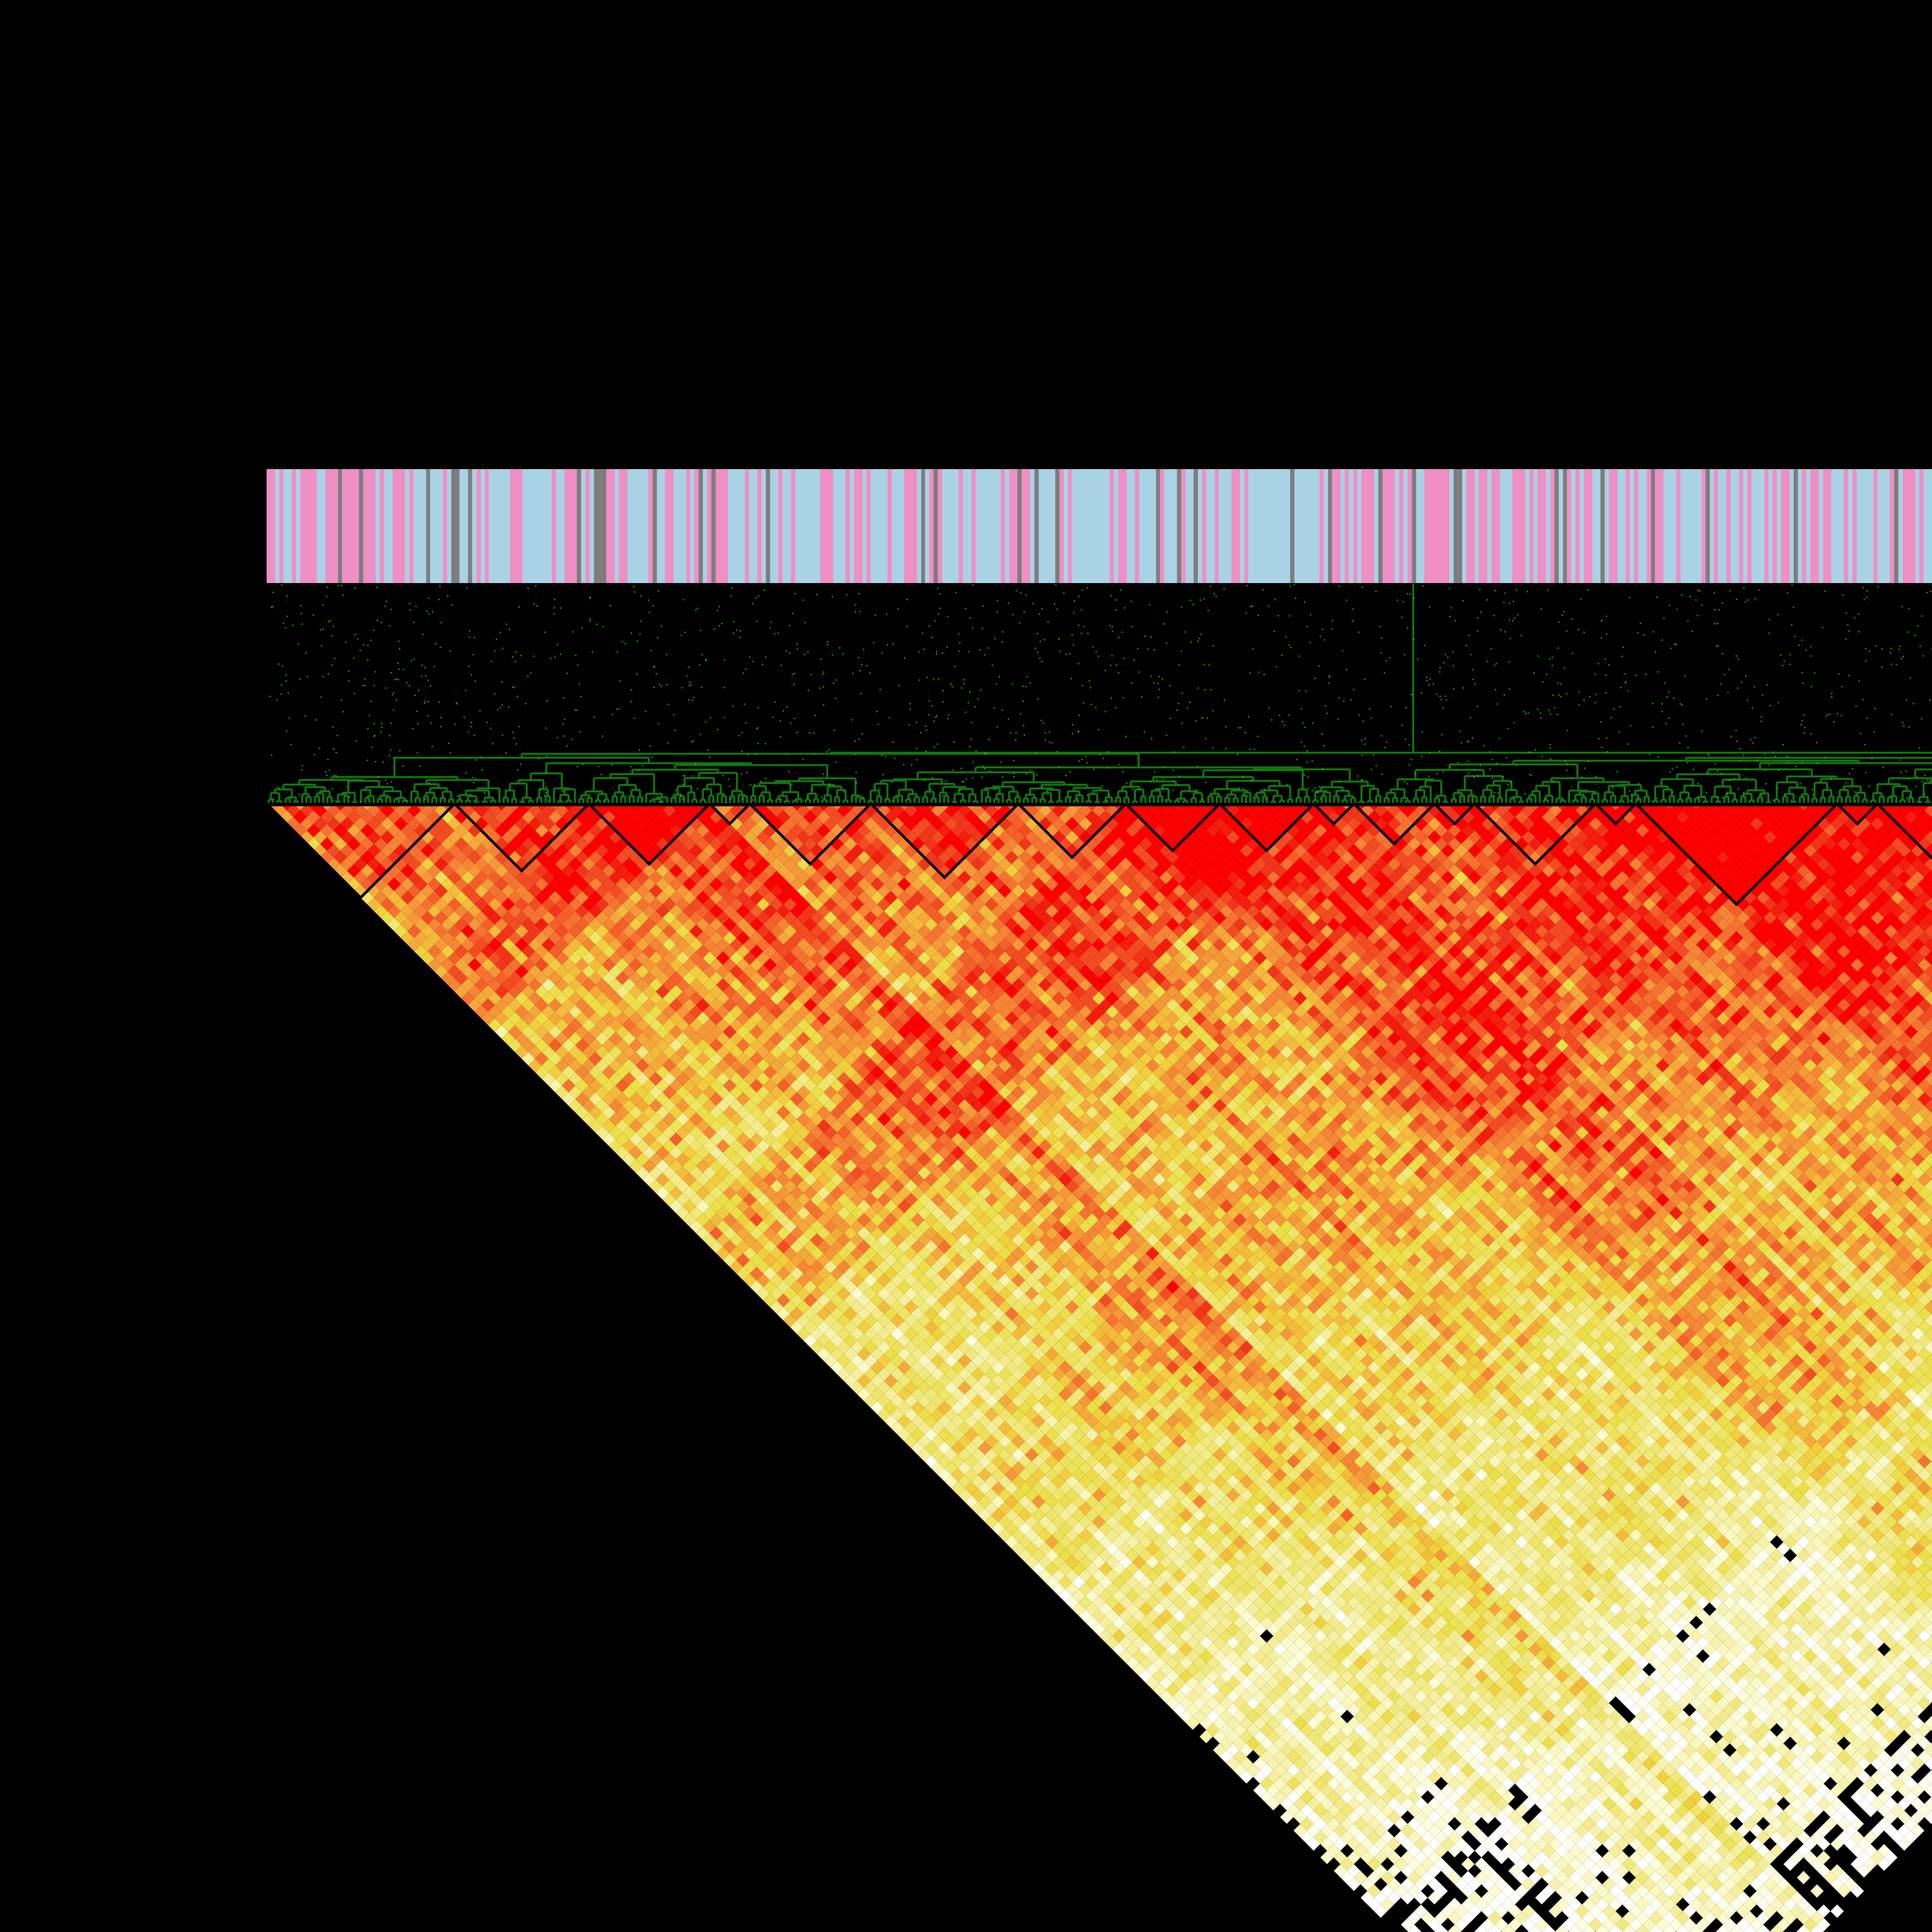  I want to click on annotation-bar-canvas, so click(1099, 526).